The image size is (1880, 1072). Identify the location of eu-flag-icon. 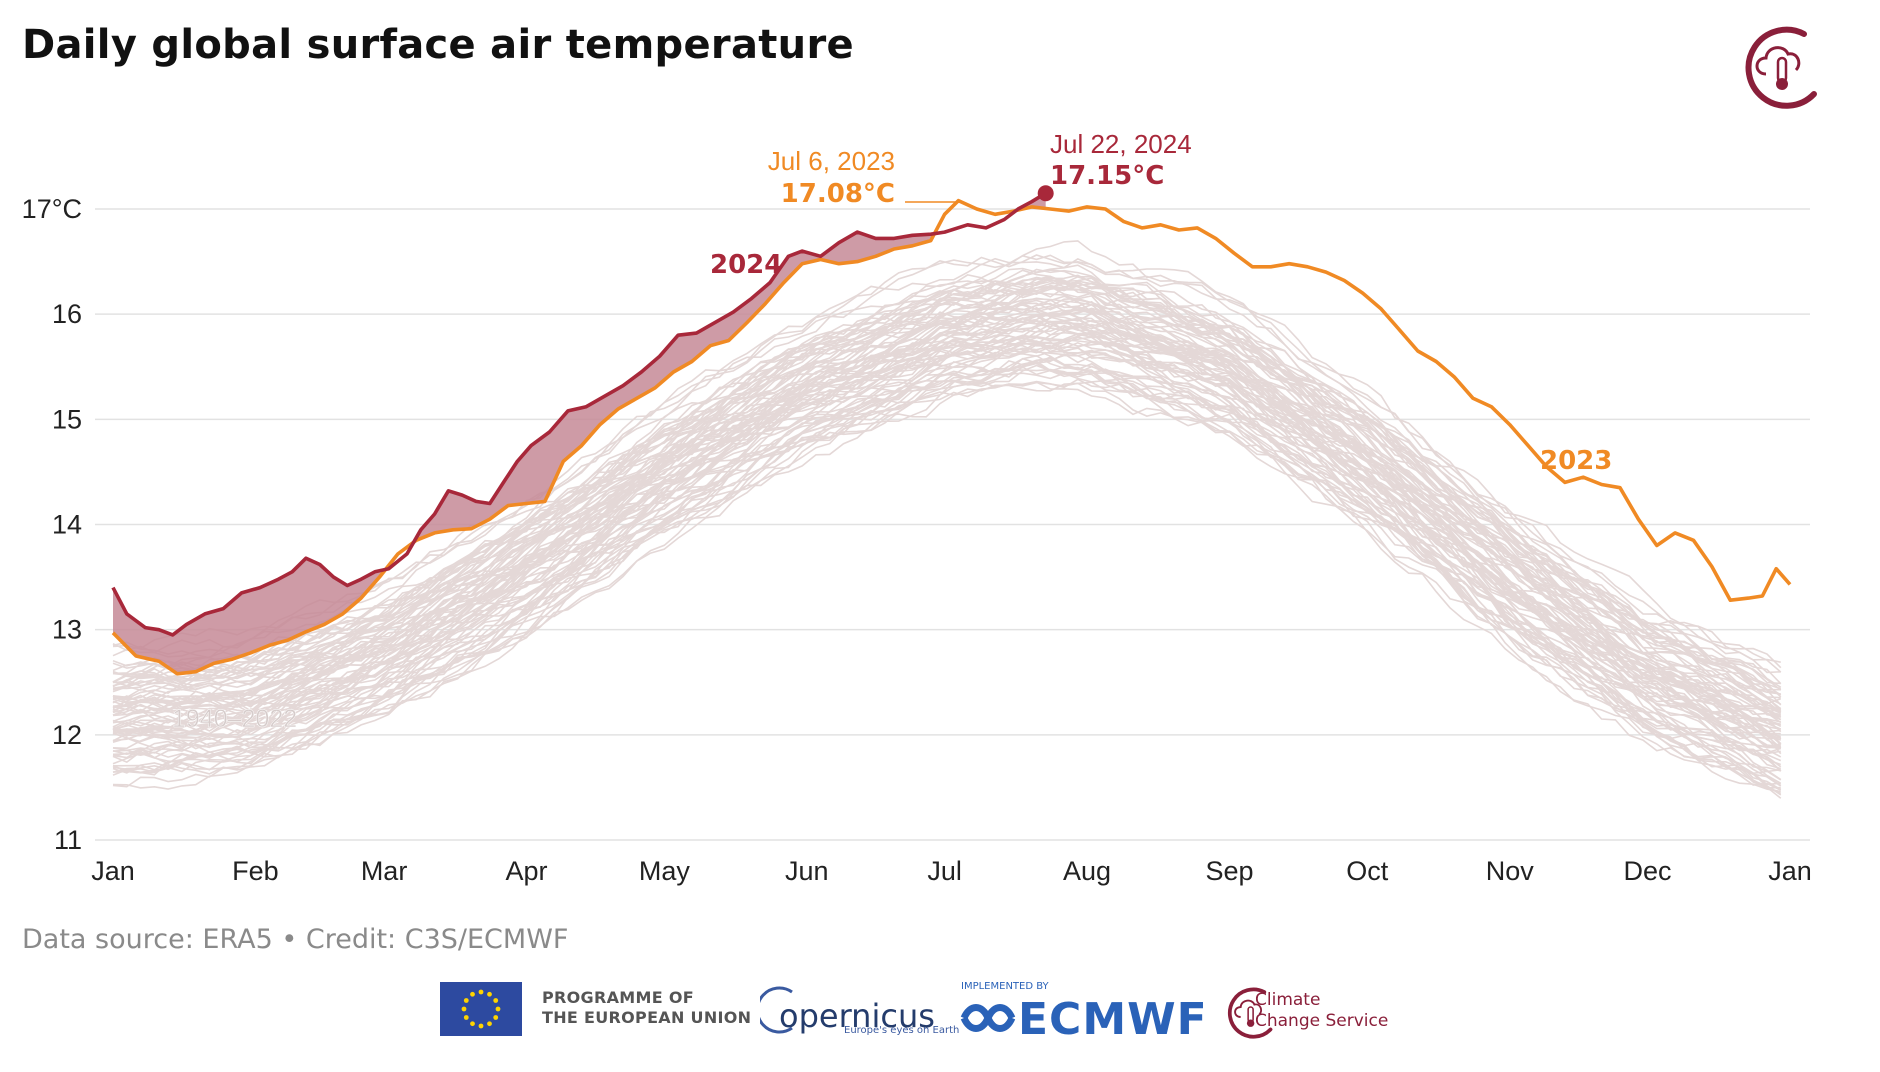
(481, 1009).